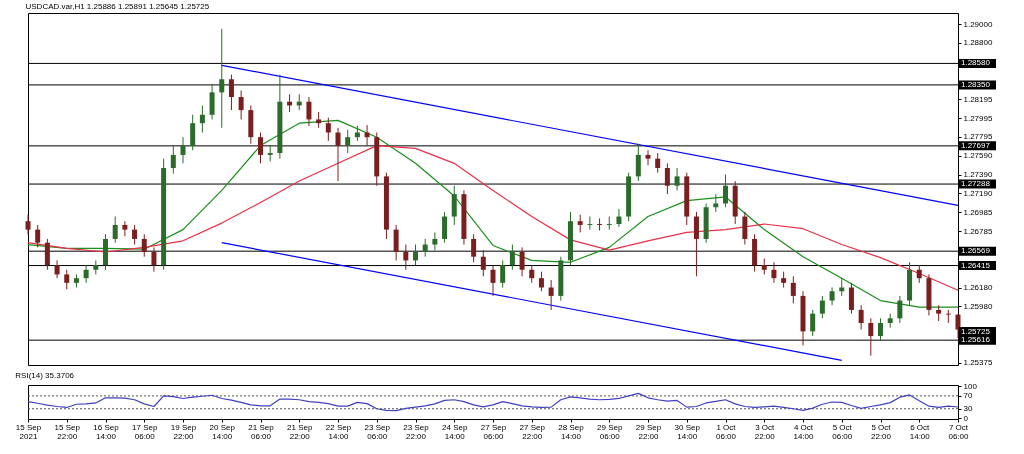  Describe the element at coordinates (976, 63) in the screenshot. I see `ref-line-label: 1.28580` at that location.